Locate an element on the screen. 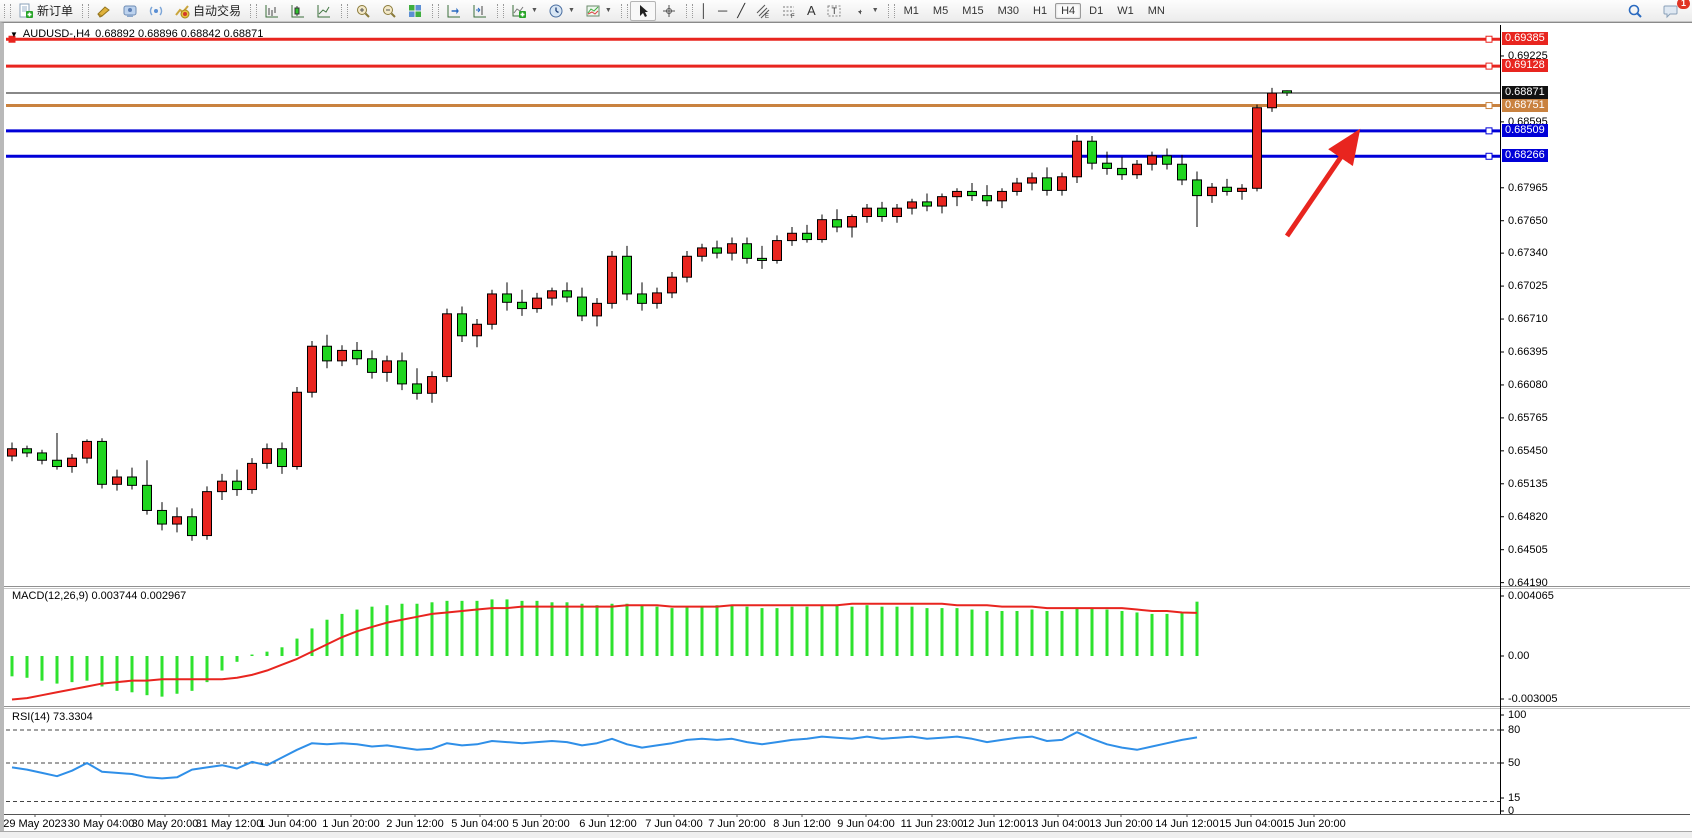 Image resolution: width=1692 pixels, height=838 pixels. timeframe-d1: D1 is located at coordinates (1096, 10).